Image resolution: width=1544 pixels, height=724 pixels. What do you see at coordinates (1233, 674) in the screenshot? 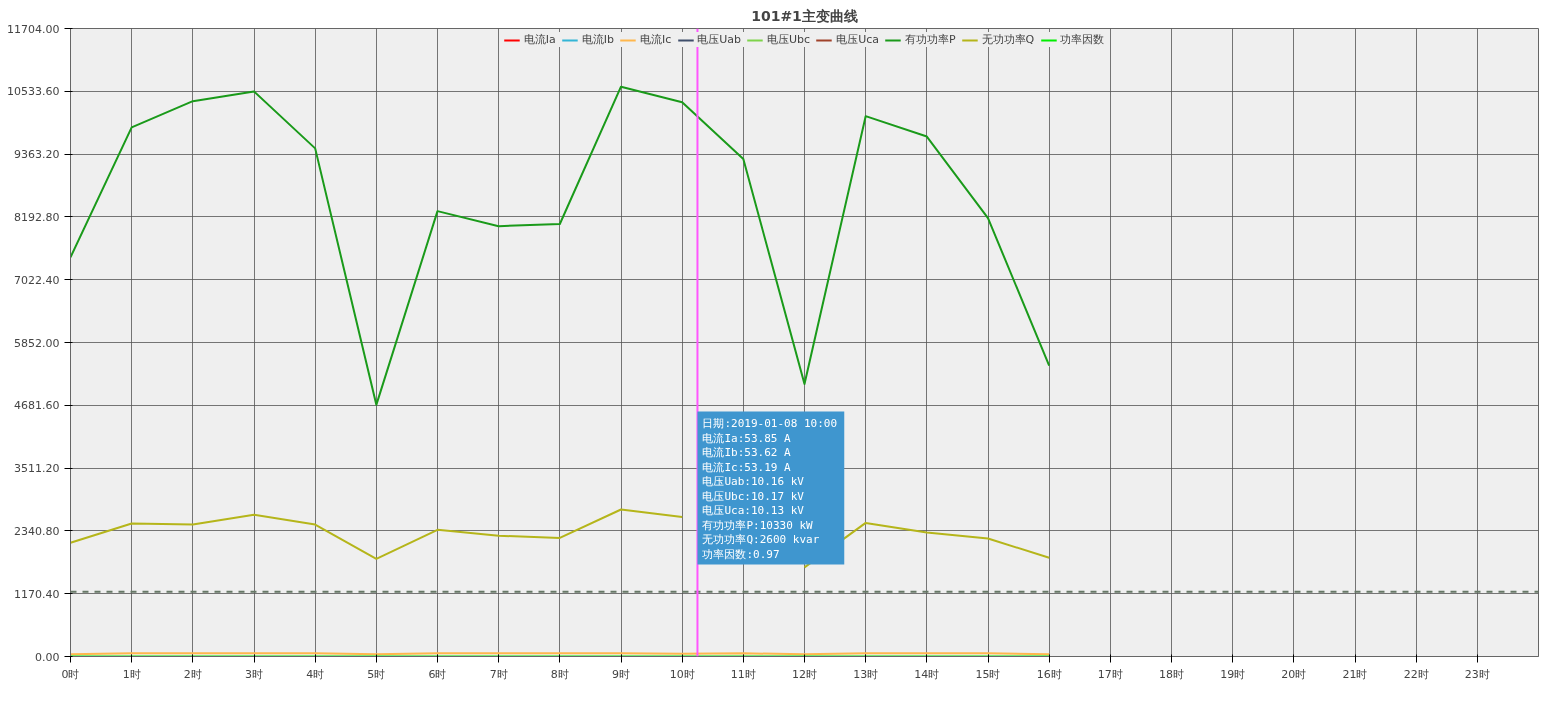
I see `x-tick-label: 19时` at bounding box center [1233, 674].